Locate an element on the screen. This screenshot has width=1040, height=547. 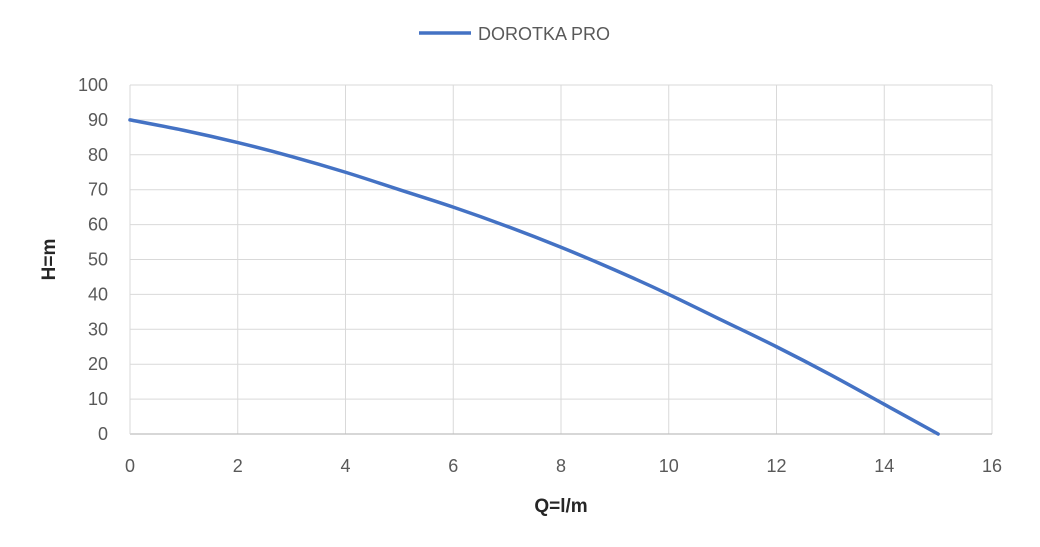
legend: DOROTKA PRO is located at coordinates (514, 34).